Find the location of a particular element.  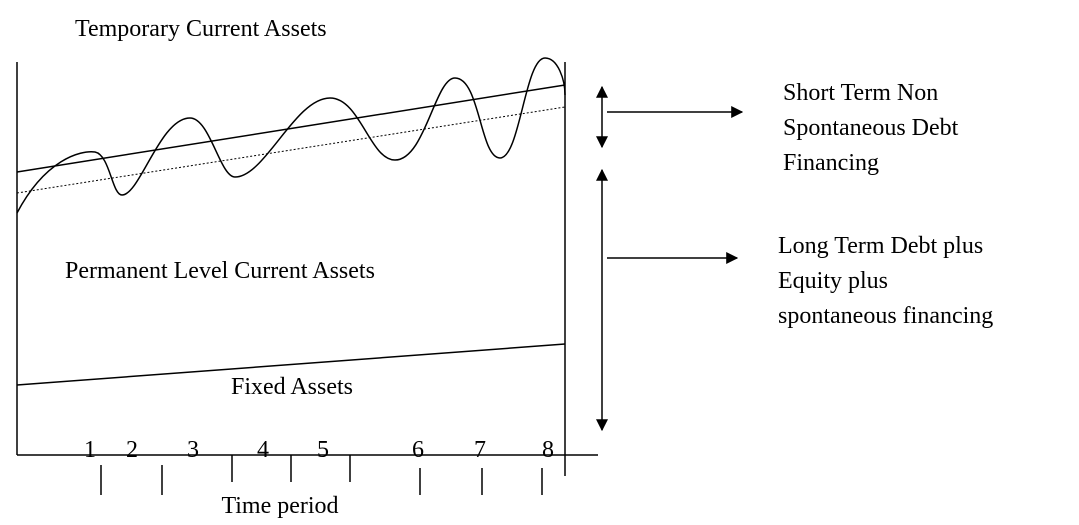

annotation-line: spontaneous financing is located at coordinates (885, 316).